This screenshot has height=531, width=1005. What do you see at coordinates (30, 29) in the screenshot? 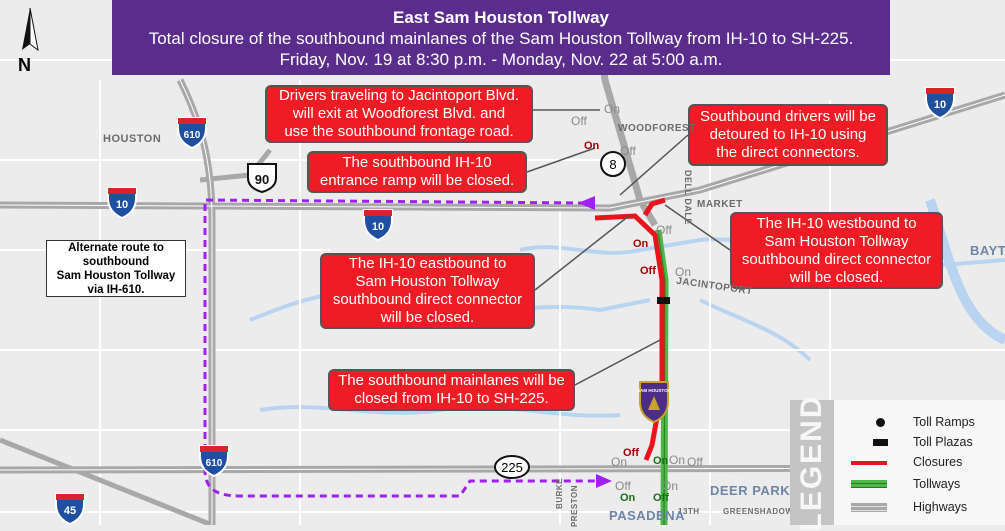
I see `north-arrow-icon` at bounding box center [30, 29].